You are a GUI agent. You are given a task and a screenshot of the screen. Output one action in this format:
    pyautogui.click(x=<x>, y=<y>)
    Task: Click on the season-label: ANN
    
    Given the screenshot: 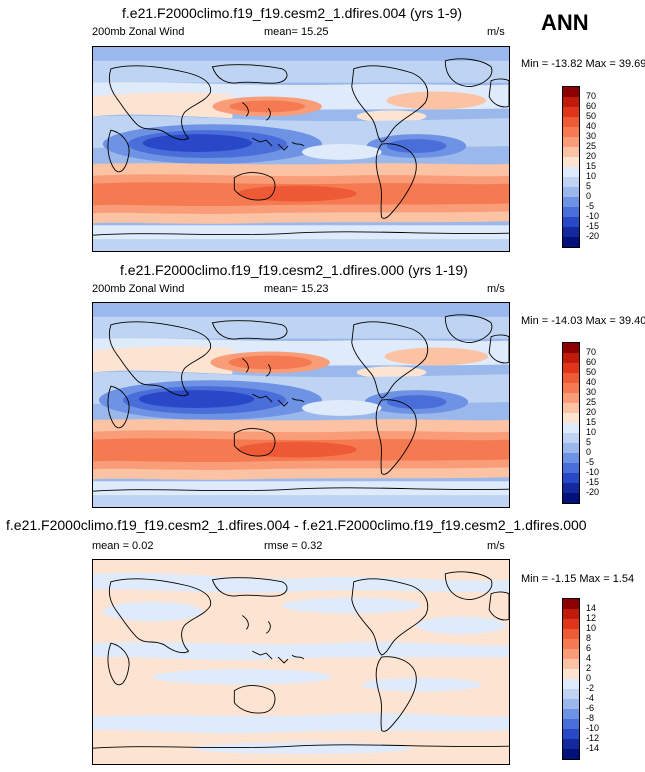 What is the action you would take?
    pyautogui.click(x=565, y=22)
    